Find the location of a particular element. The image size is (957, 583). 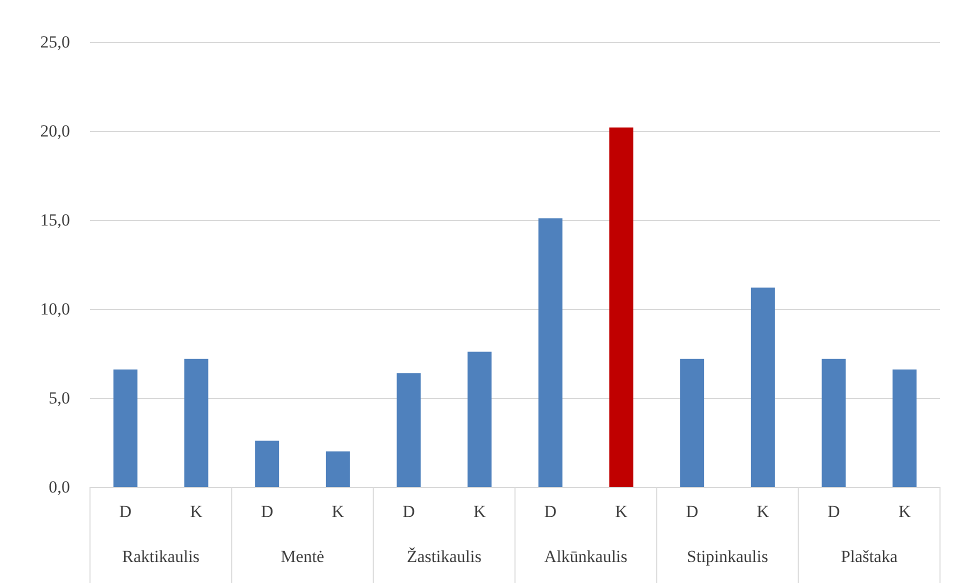

text: Raktikaulis is located at coordinates (161, 556).